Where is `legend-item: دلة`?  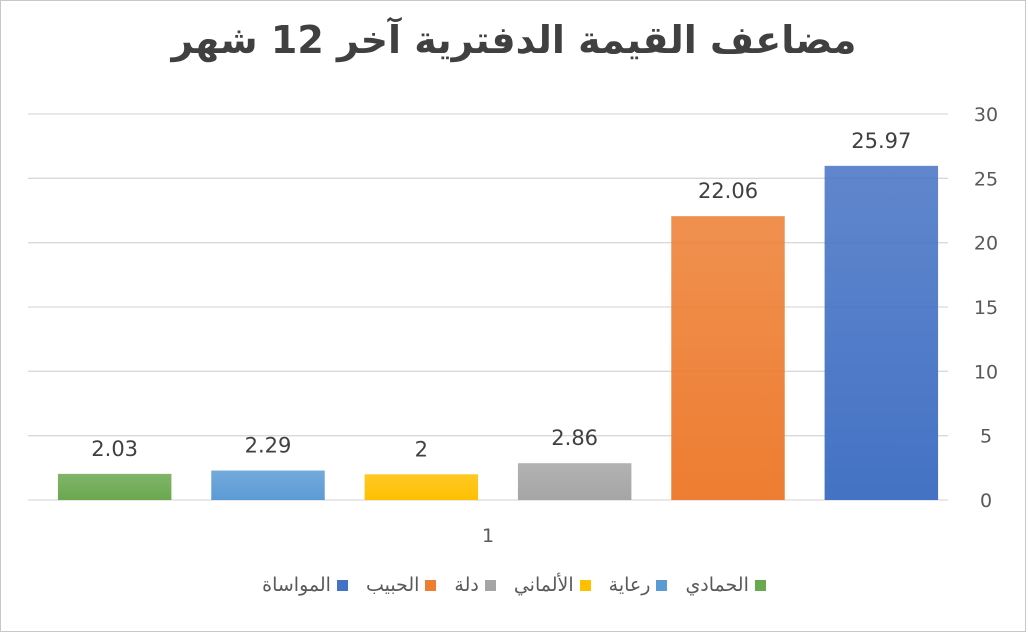 legend-item: دلة is located at coordinates (475, 585).